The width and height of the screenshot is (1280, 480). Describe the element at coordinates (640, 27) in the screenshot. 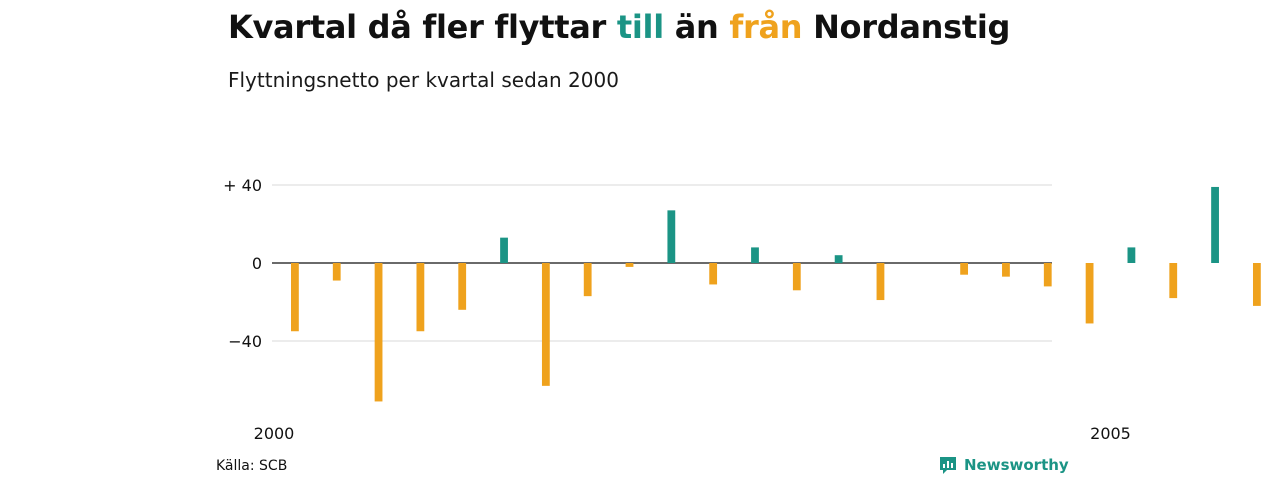

I see `title-highlight-till: till` at that location.